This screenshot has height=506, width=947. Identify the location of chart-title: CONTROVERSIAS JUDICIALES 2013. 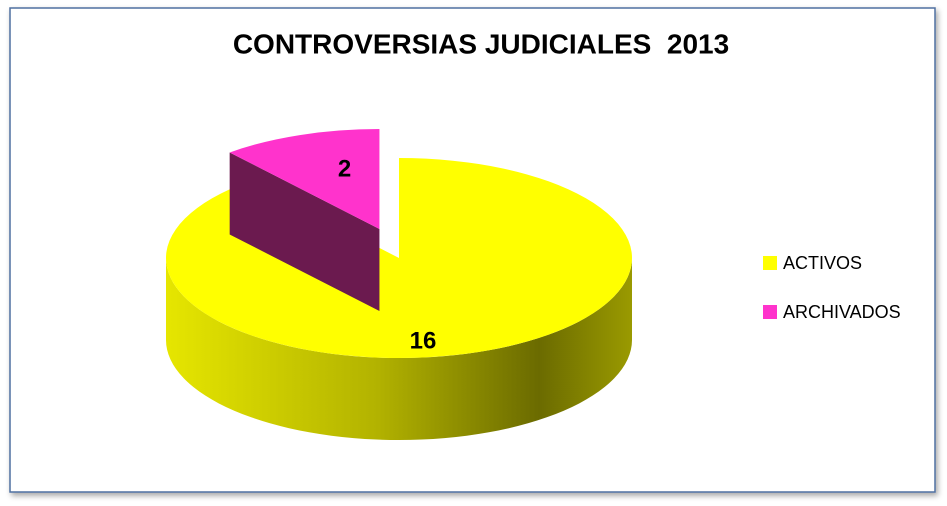
(481, 43).